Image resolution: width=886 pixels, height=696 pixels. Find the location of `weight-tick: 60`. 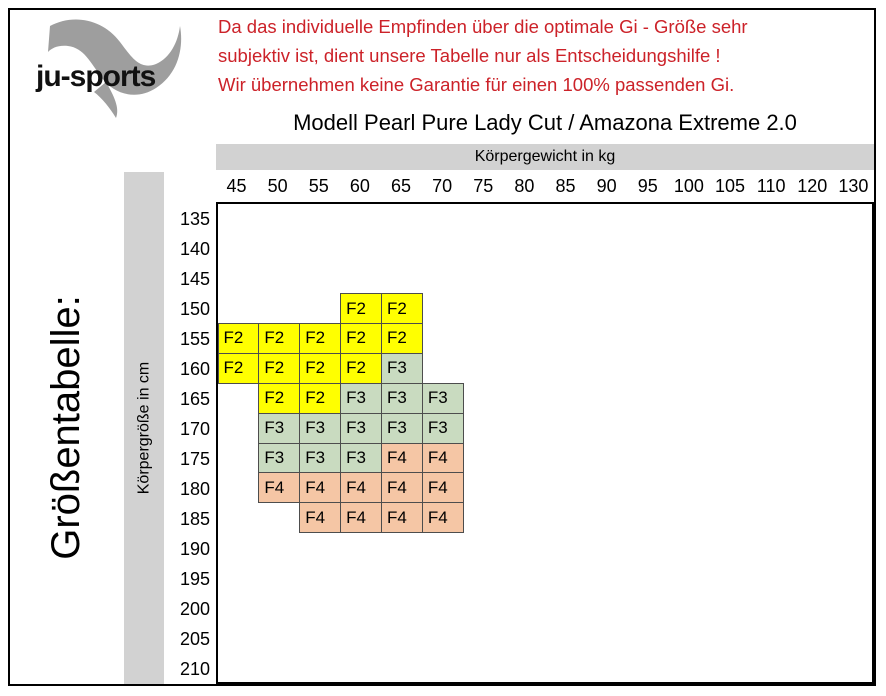

weight-tick: 60 is located at coordinates (359, 186).